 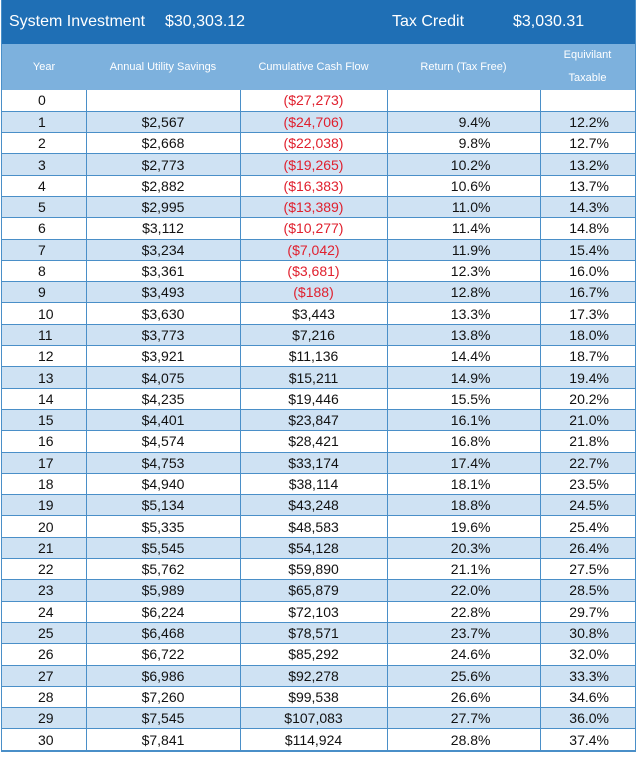 What do you see at coordinates (162, 420) in the screenshot?
I see `savings-cell: $4,401` at bounding box center [162, 420].